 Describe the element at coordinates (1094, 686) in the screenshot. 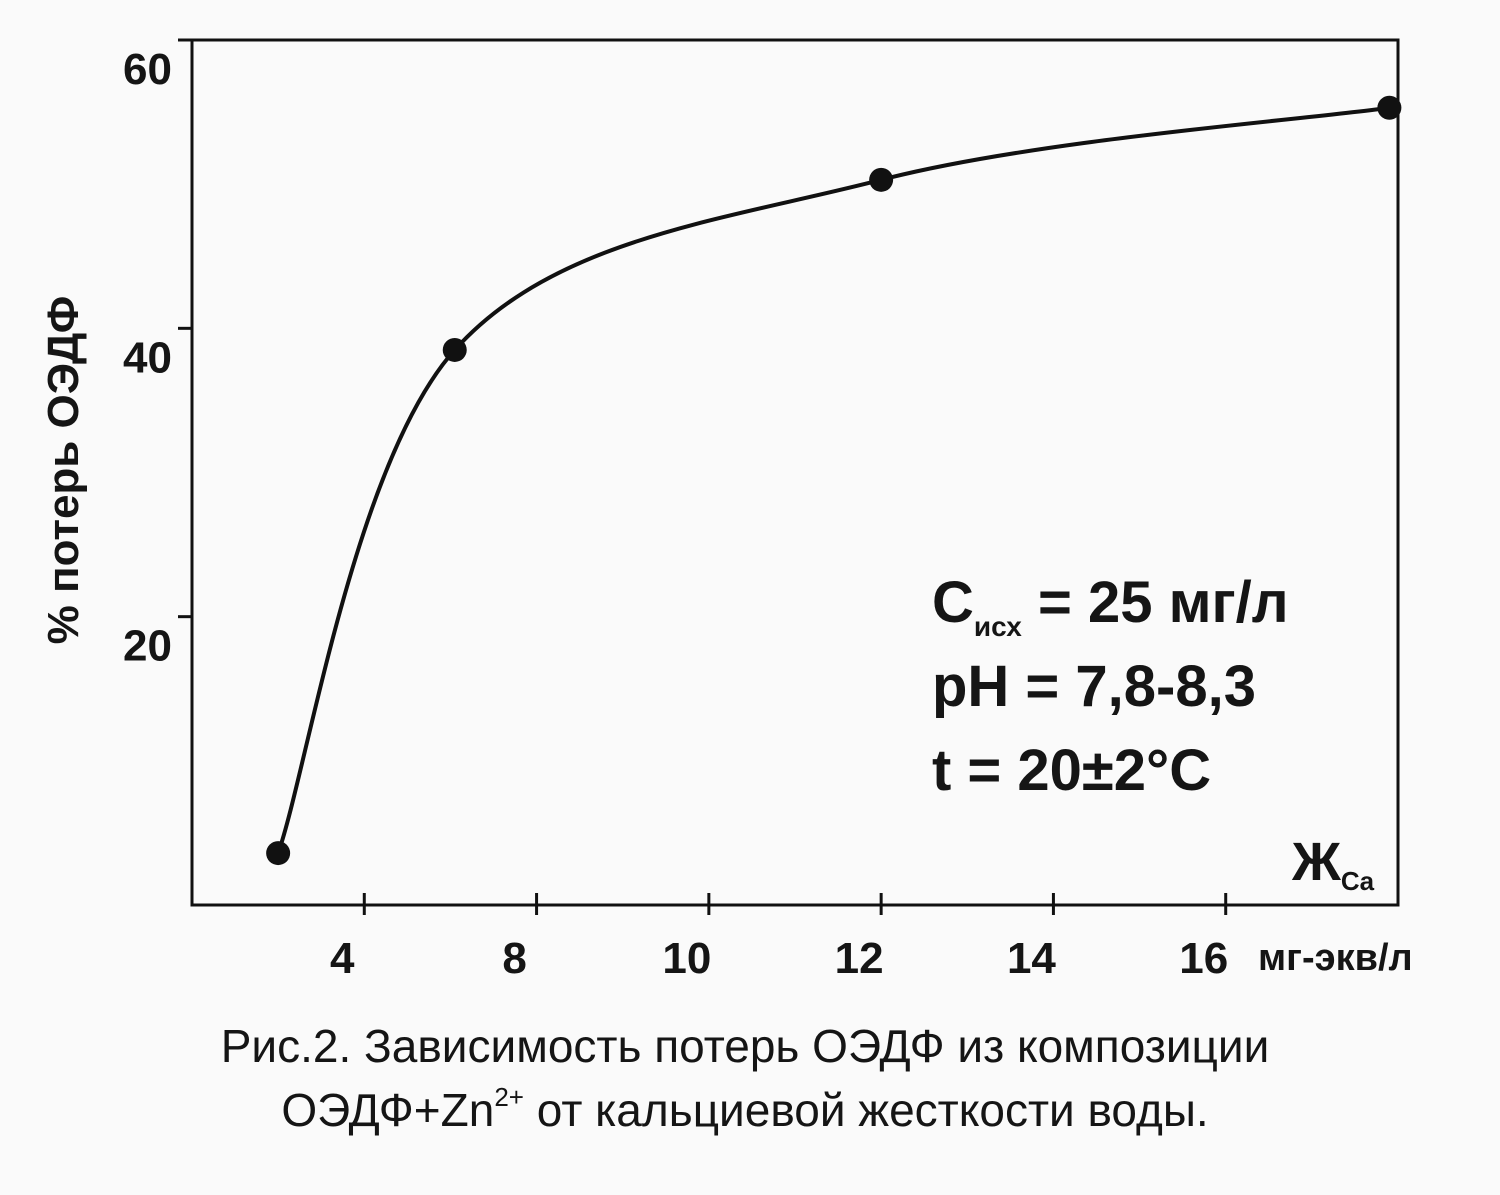

I see `annotation: pH = 7,8-8,3` at that location.